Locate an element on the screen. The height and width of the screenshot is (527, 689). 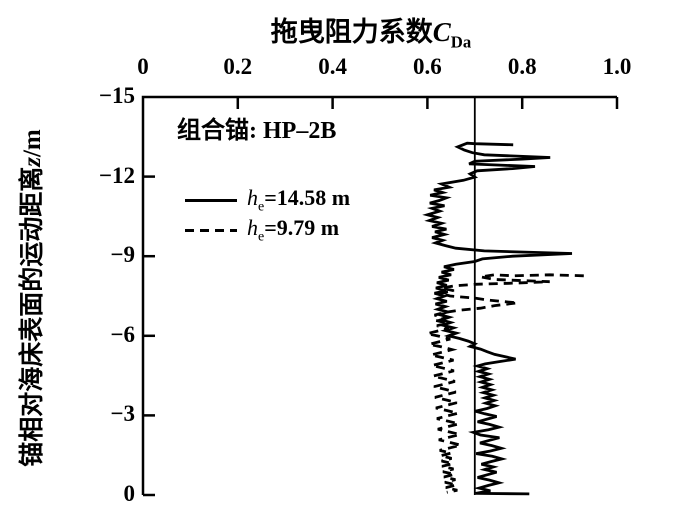
y-tick-label: 0 is located at coordinates (129, 493).